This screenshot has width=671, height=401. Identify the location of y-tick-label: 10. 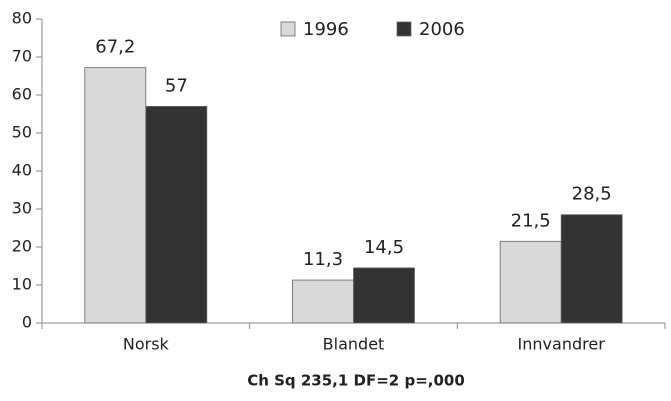
(22, 284).